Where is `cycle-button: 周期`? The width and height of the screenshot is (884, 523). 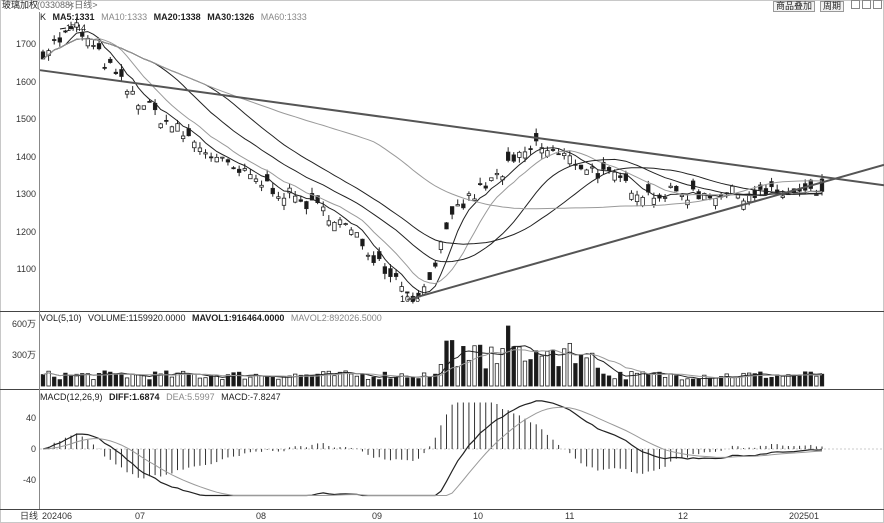
cycle-button: 周期 is located at coordinates (832, 6).